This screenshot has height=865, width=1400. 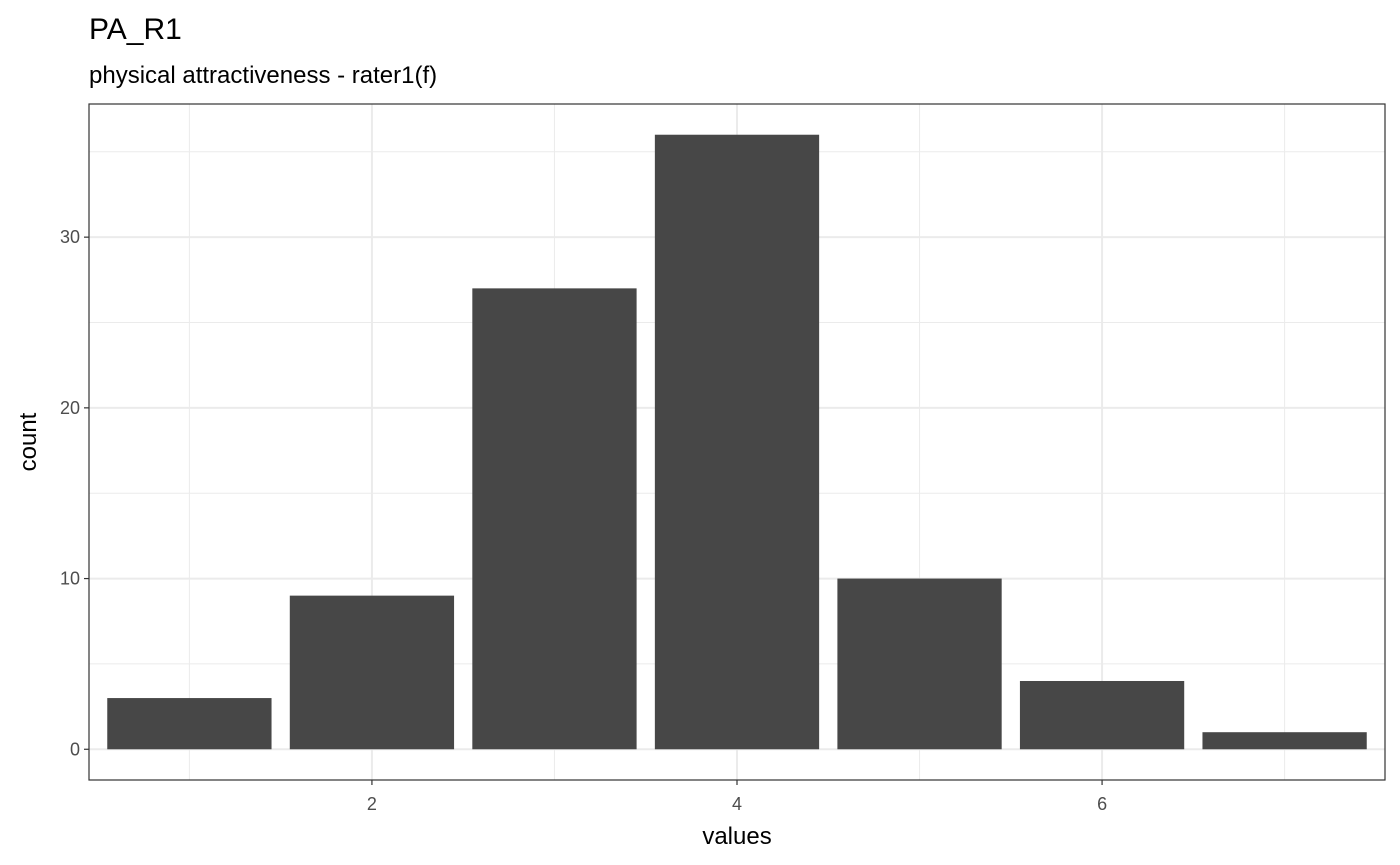 I want to click on chart-subtitle: physical attractiveness - rater1(f), so click(x=263, y=75).